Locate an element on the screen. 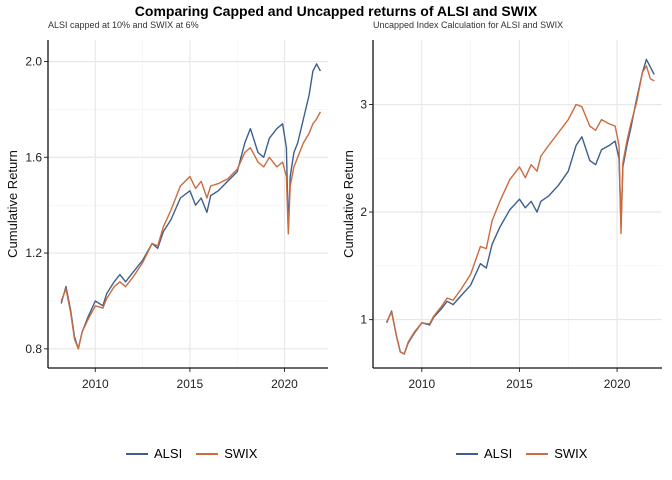  right-legend: ALSI SWIX is located at coordinates (528, 453).